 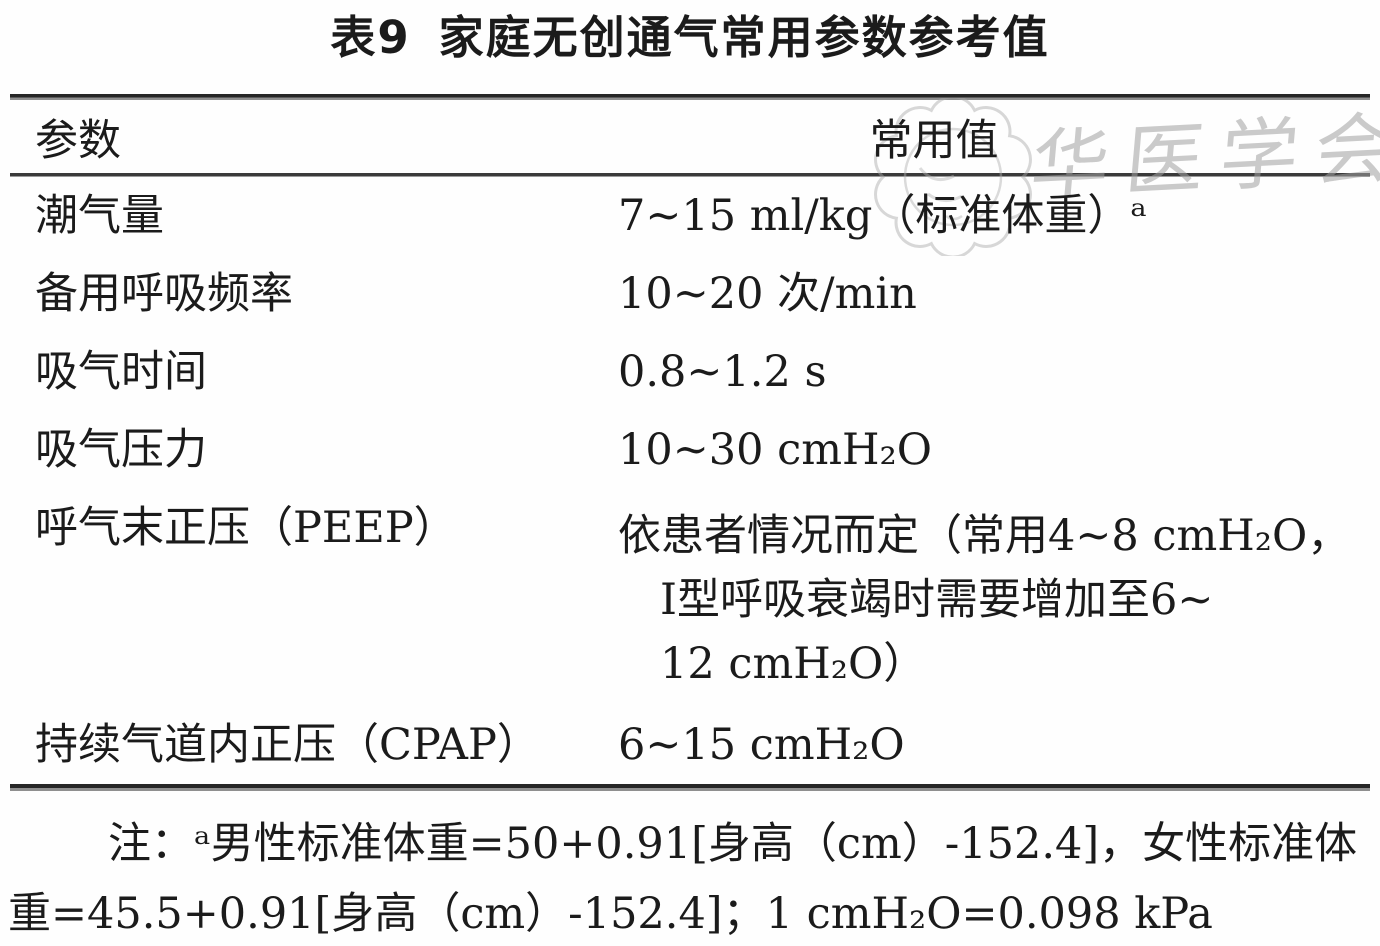 I want to click on value-line: Ⅰ型呼吸衰竭时需要增加至6~, so click(x=937, y=600).